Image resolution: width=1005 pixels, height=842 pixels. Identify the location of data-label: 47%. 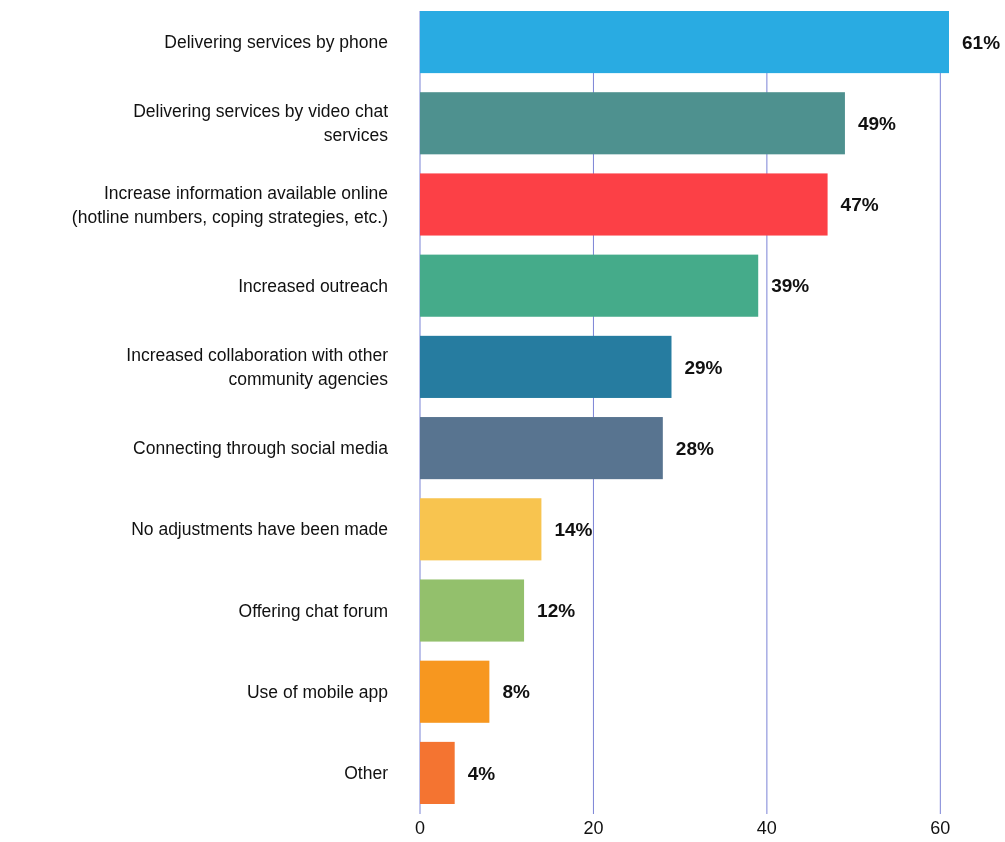
(859, 205).